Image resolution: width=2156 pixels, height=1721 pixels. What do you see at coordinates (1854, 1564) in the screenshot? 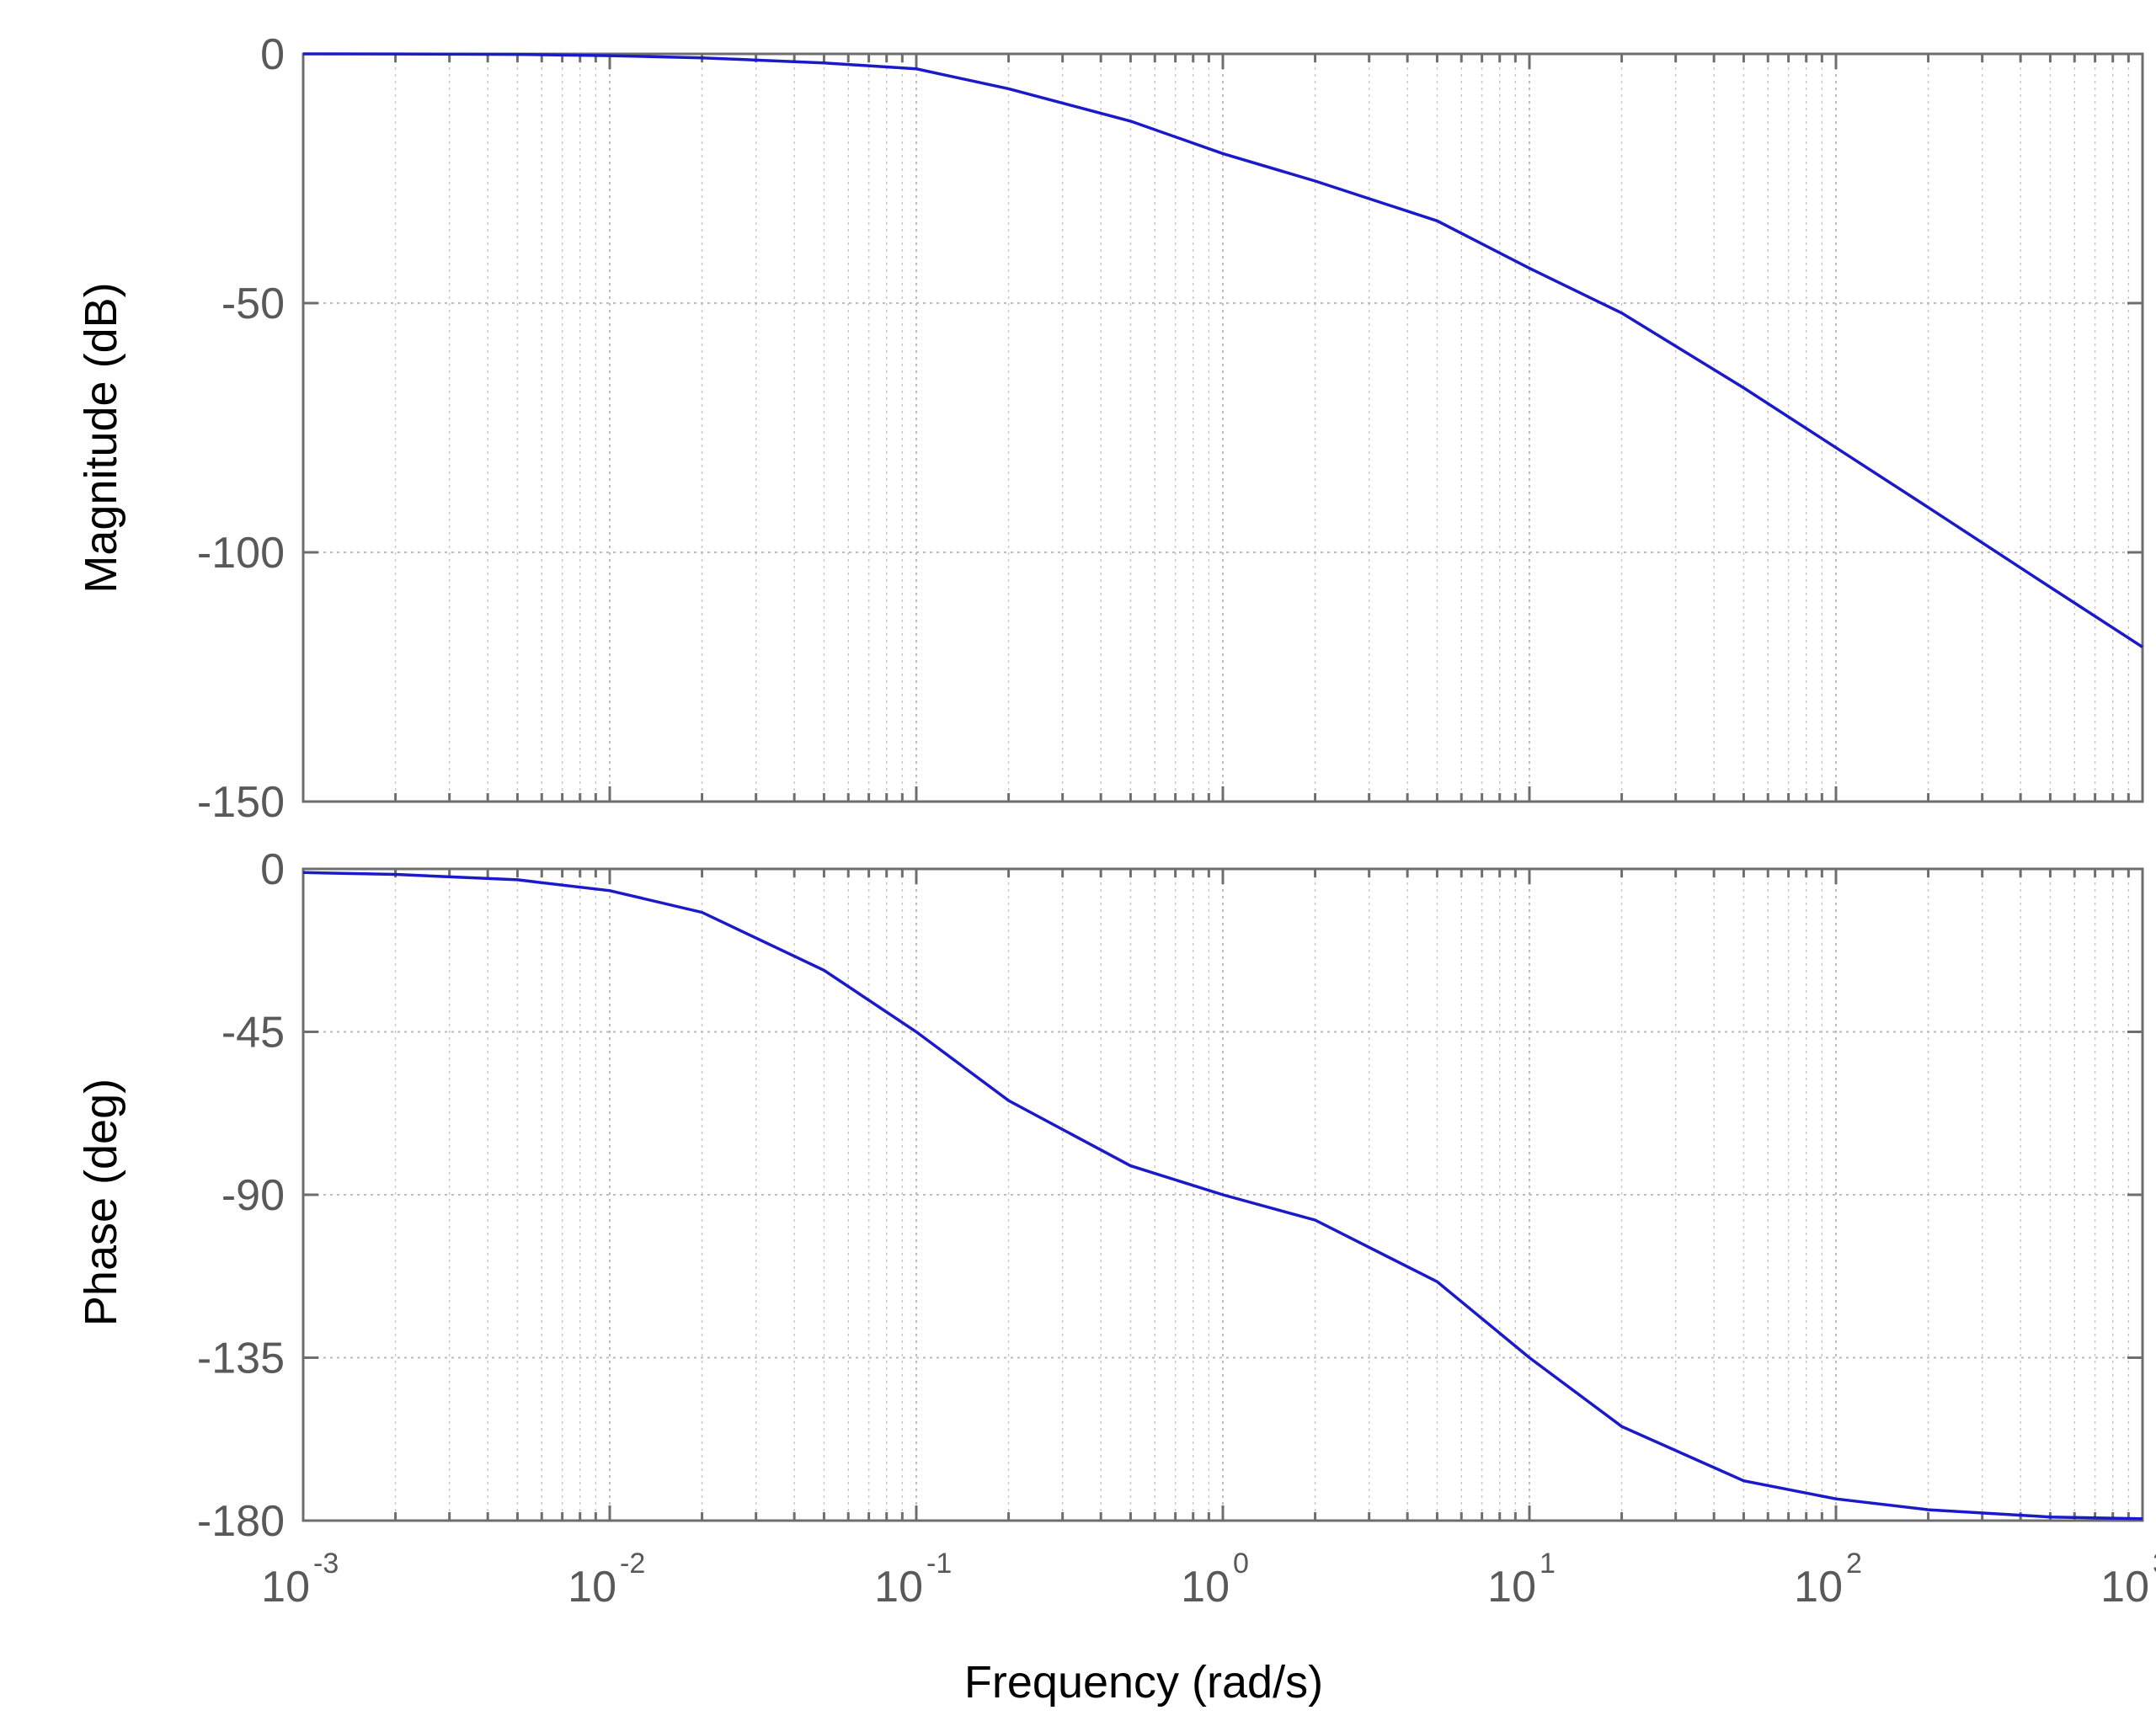
I see `x-tick-label-exponent: 2` at bounding box center [1854, 1564].